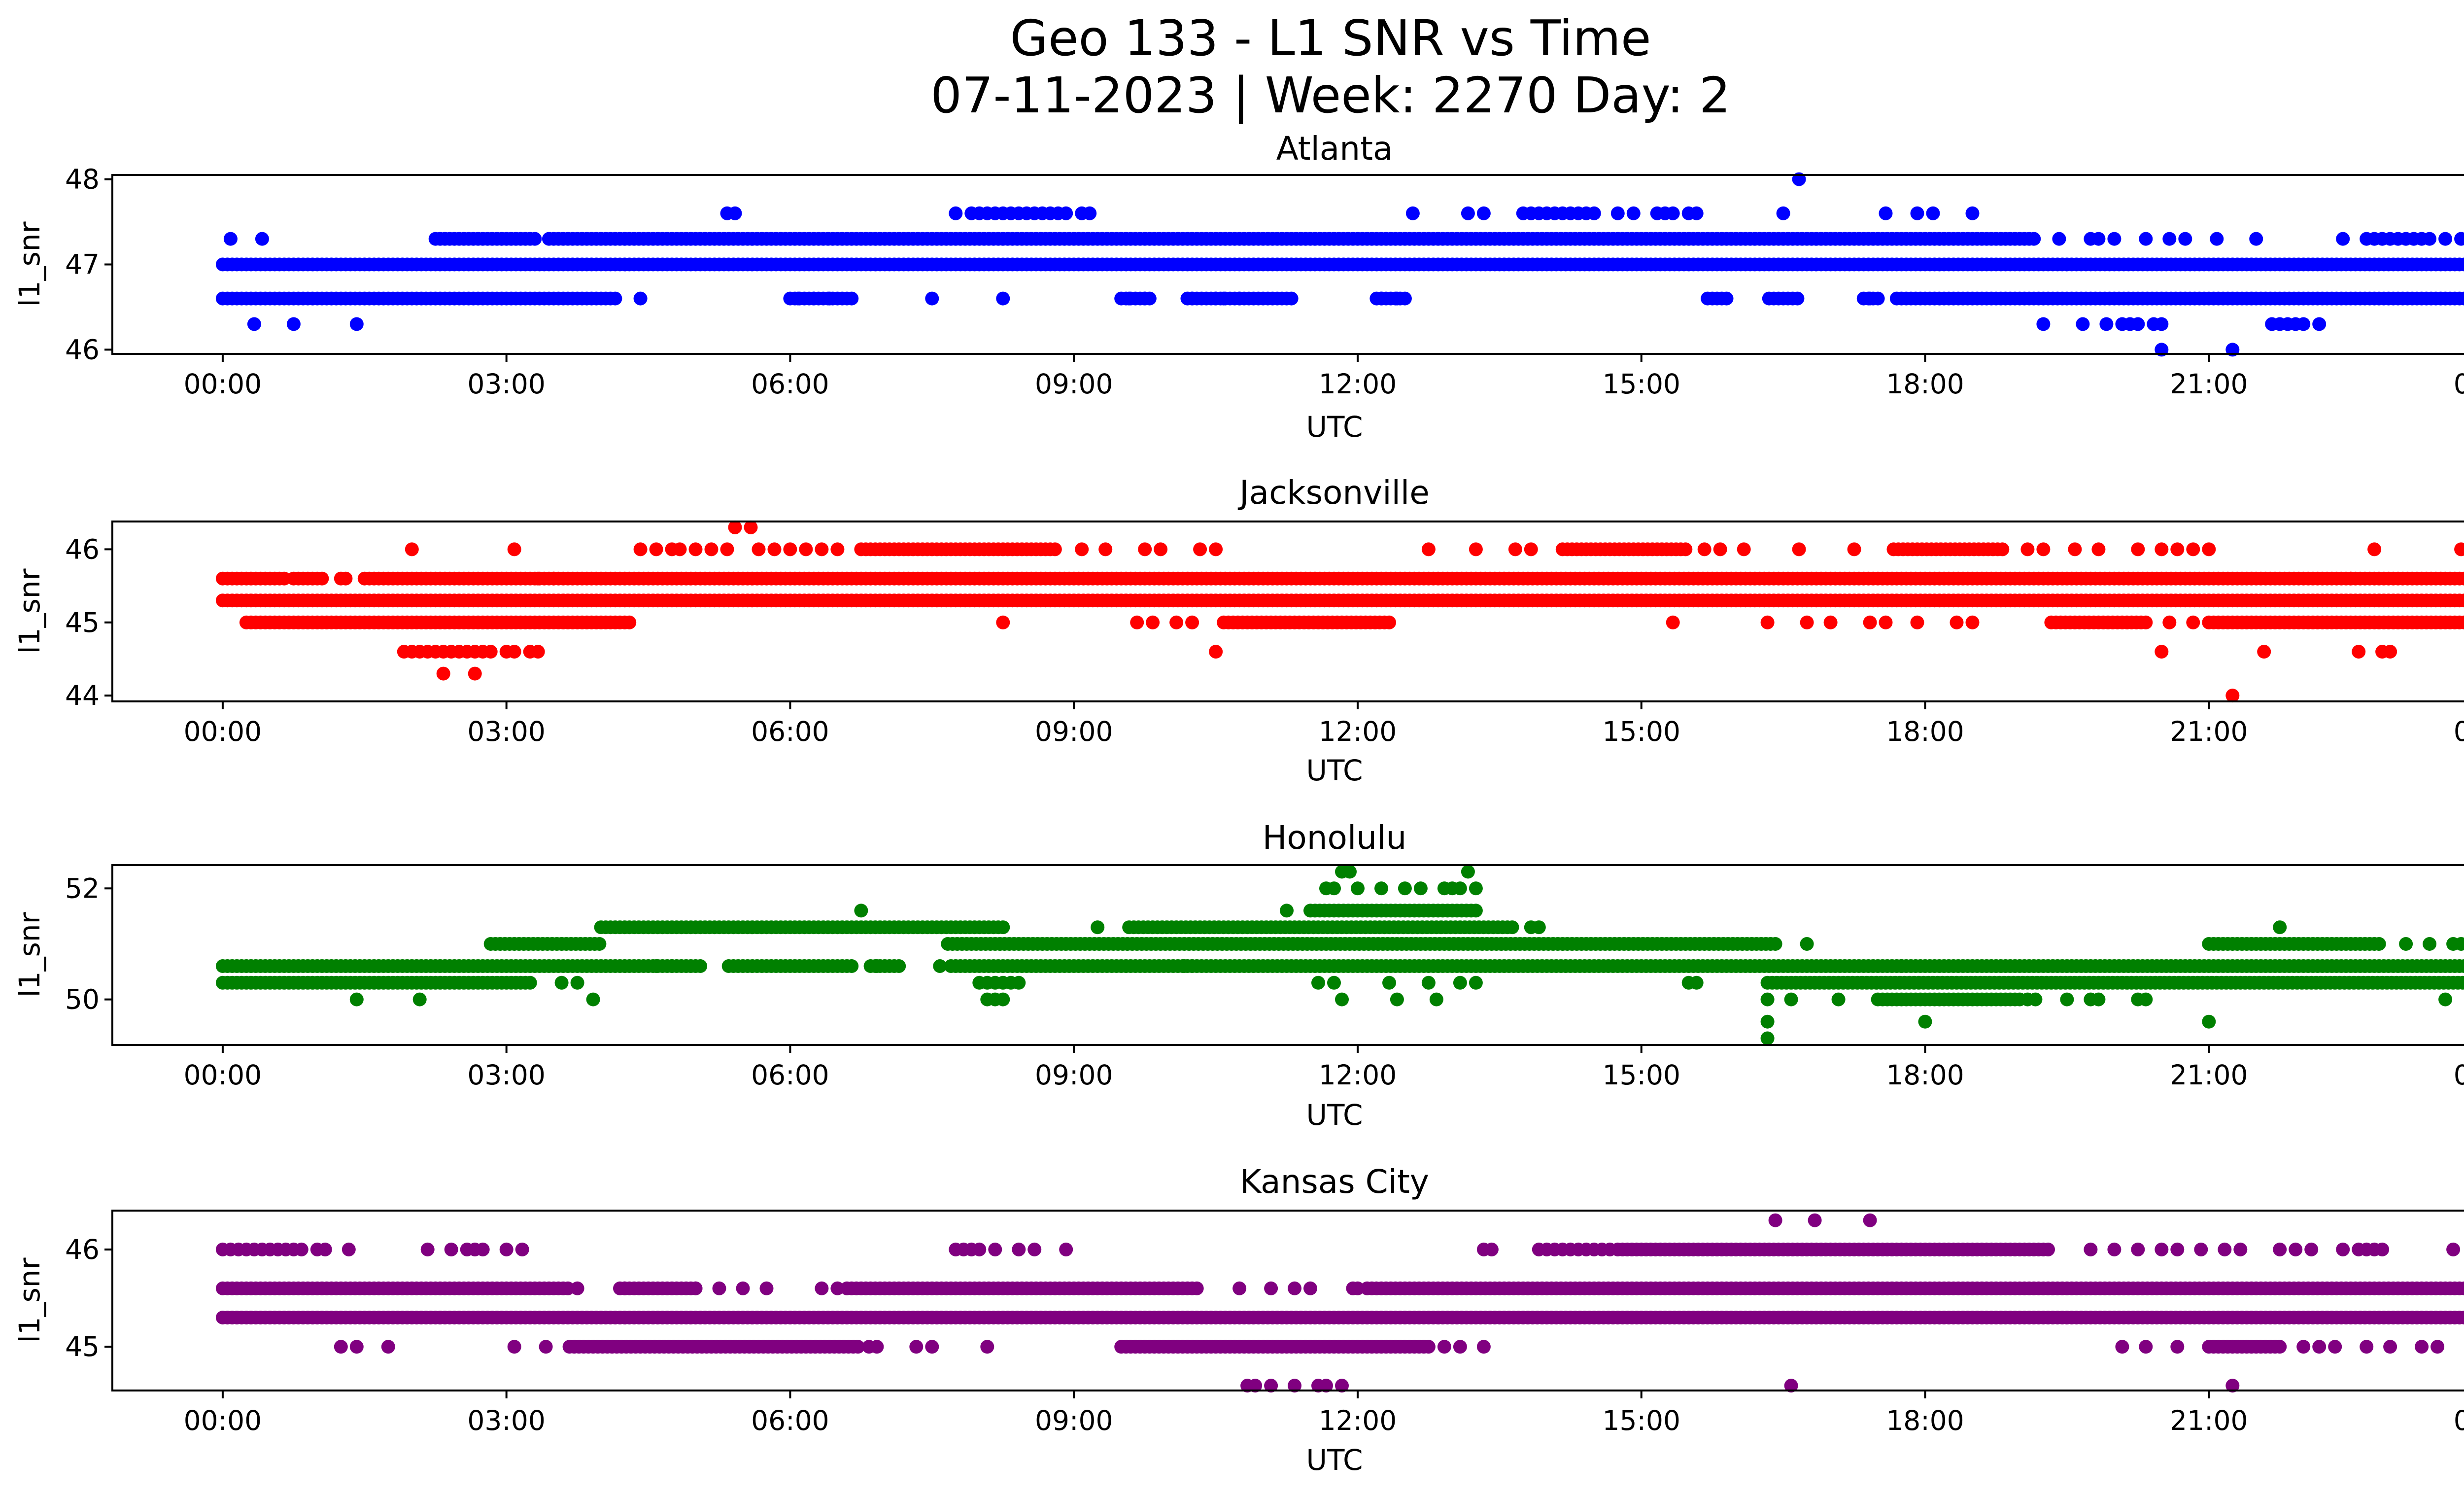  Describe the element at coordinates (82, 999) in the screenshot. I see `y-tick-label: 50` at that location.